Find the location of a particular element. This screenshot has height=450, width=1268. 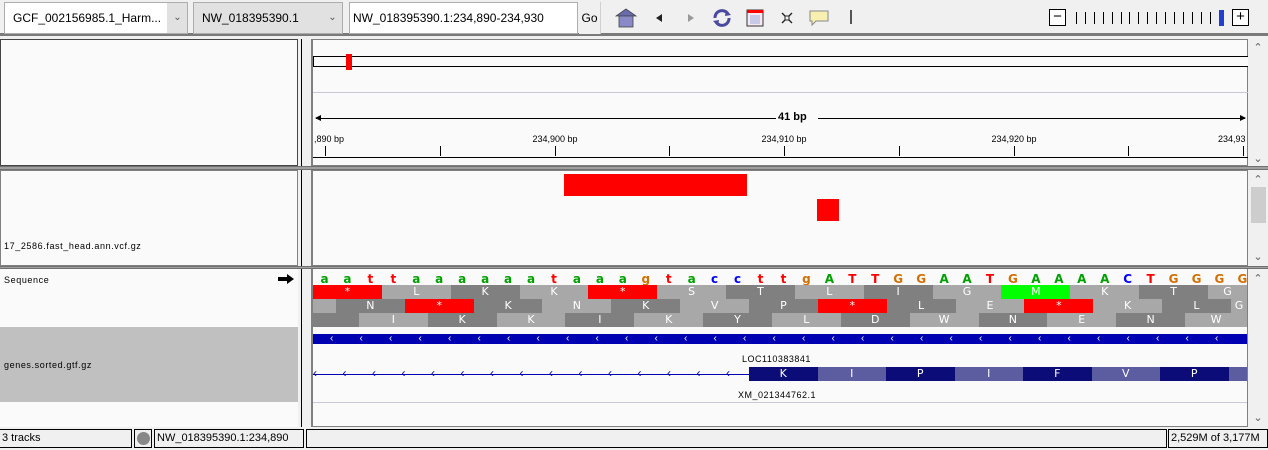

vcf-scrollbar: ⌃ ⌄ is located at coordinates (1258, 218).